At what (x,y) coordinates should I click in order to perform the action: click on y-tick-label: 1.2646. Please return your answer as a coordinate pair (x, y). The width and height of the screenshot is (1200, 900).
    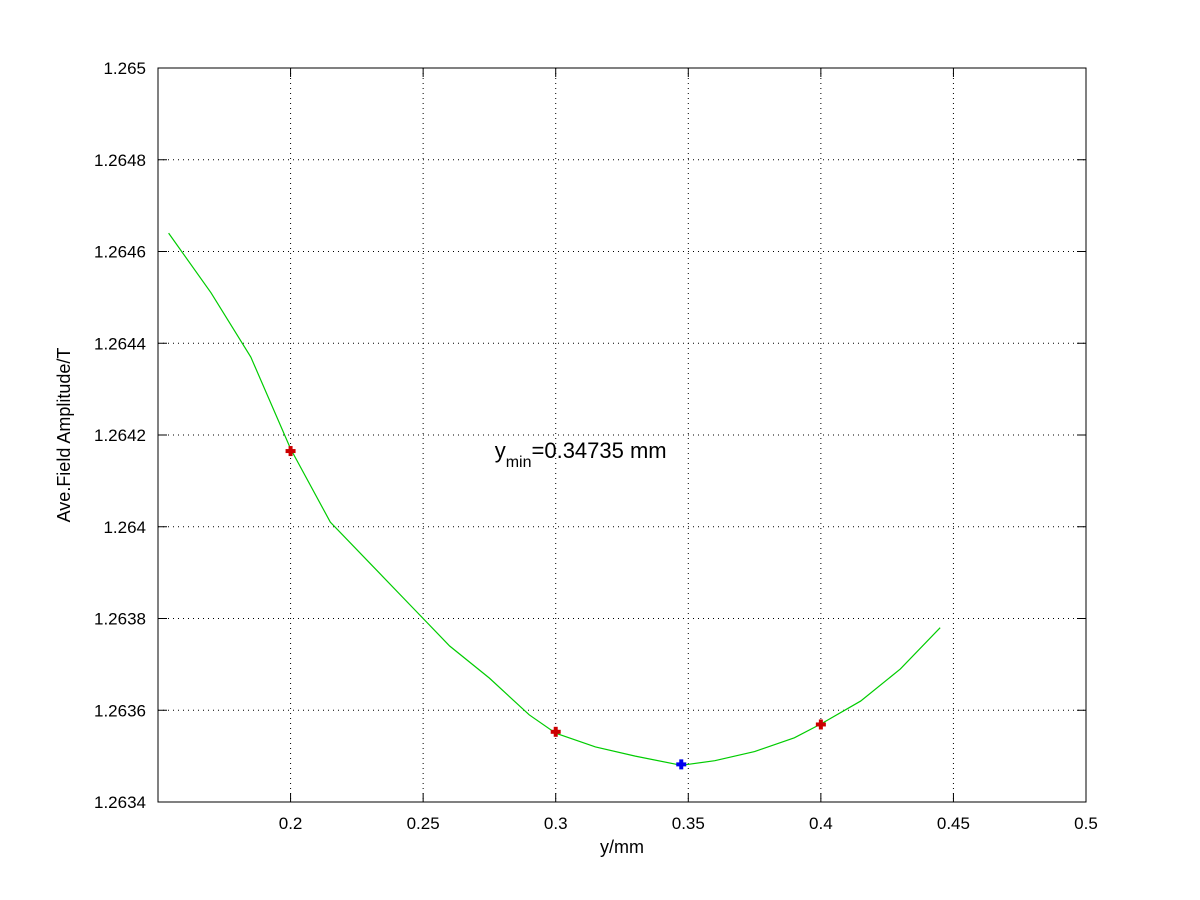
    Looking at the image, I should click on (120, 252).